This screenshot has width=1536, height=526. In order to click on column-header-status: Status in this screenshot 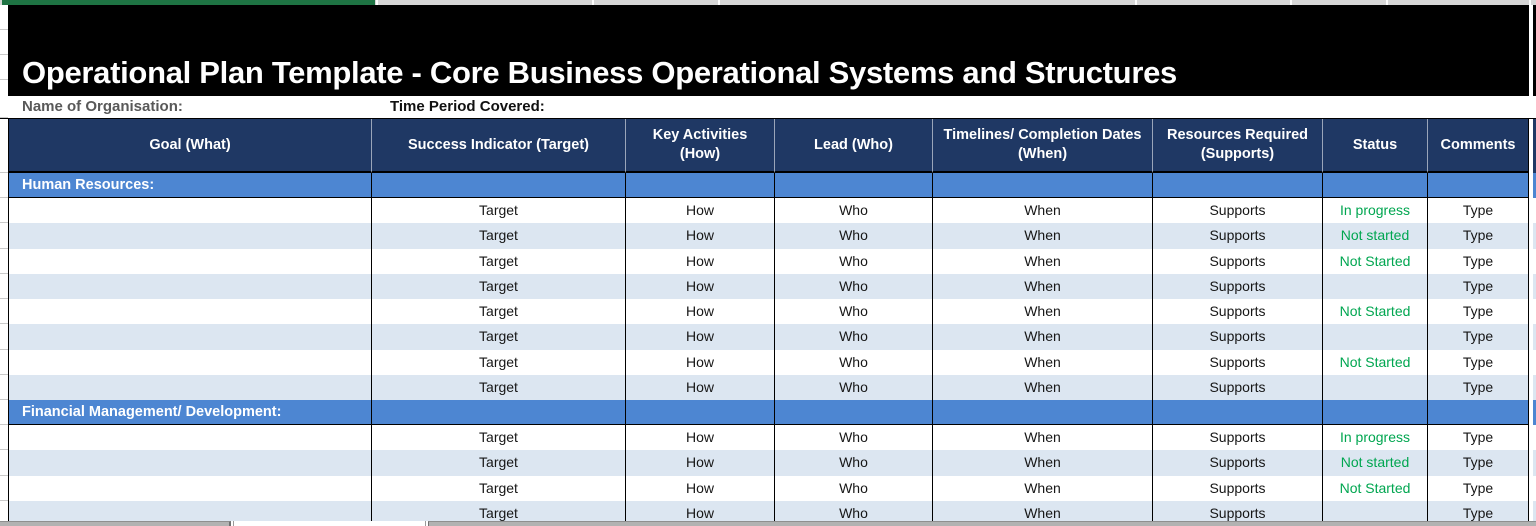, I will do `click(1375, 146)`.